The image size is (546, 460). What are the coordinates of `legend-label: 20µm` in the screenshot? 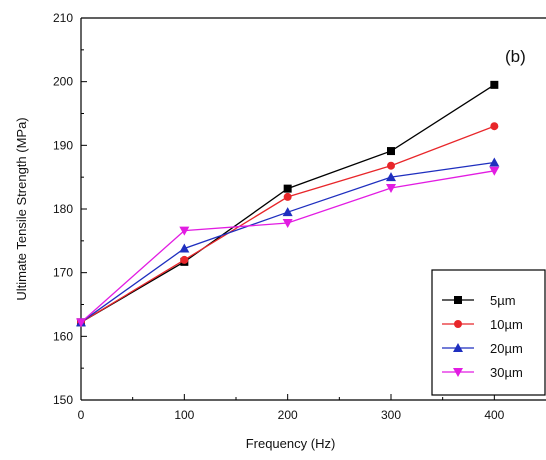 It's located at (506, 348).